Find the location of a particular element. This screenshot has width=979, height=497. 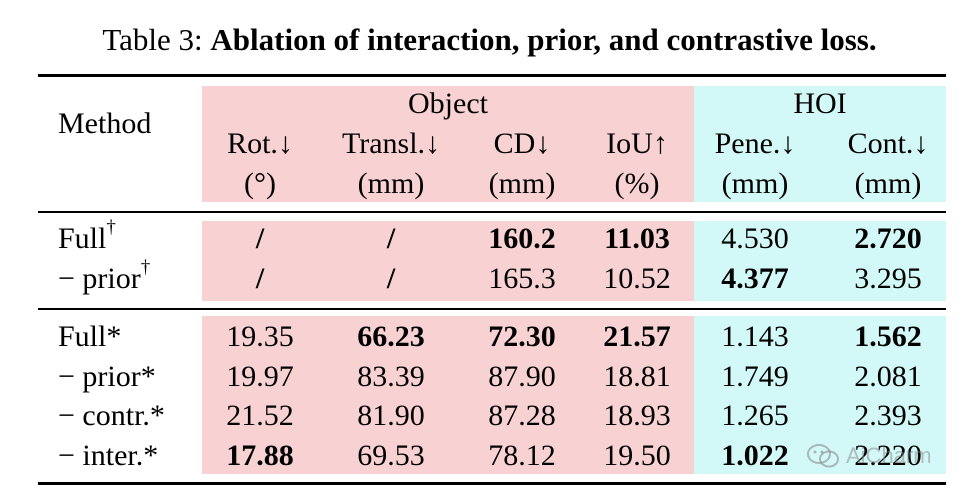

hoi-group1-band is located at coordinates (820, 261).